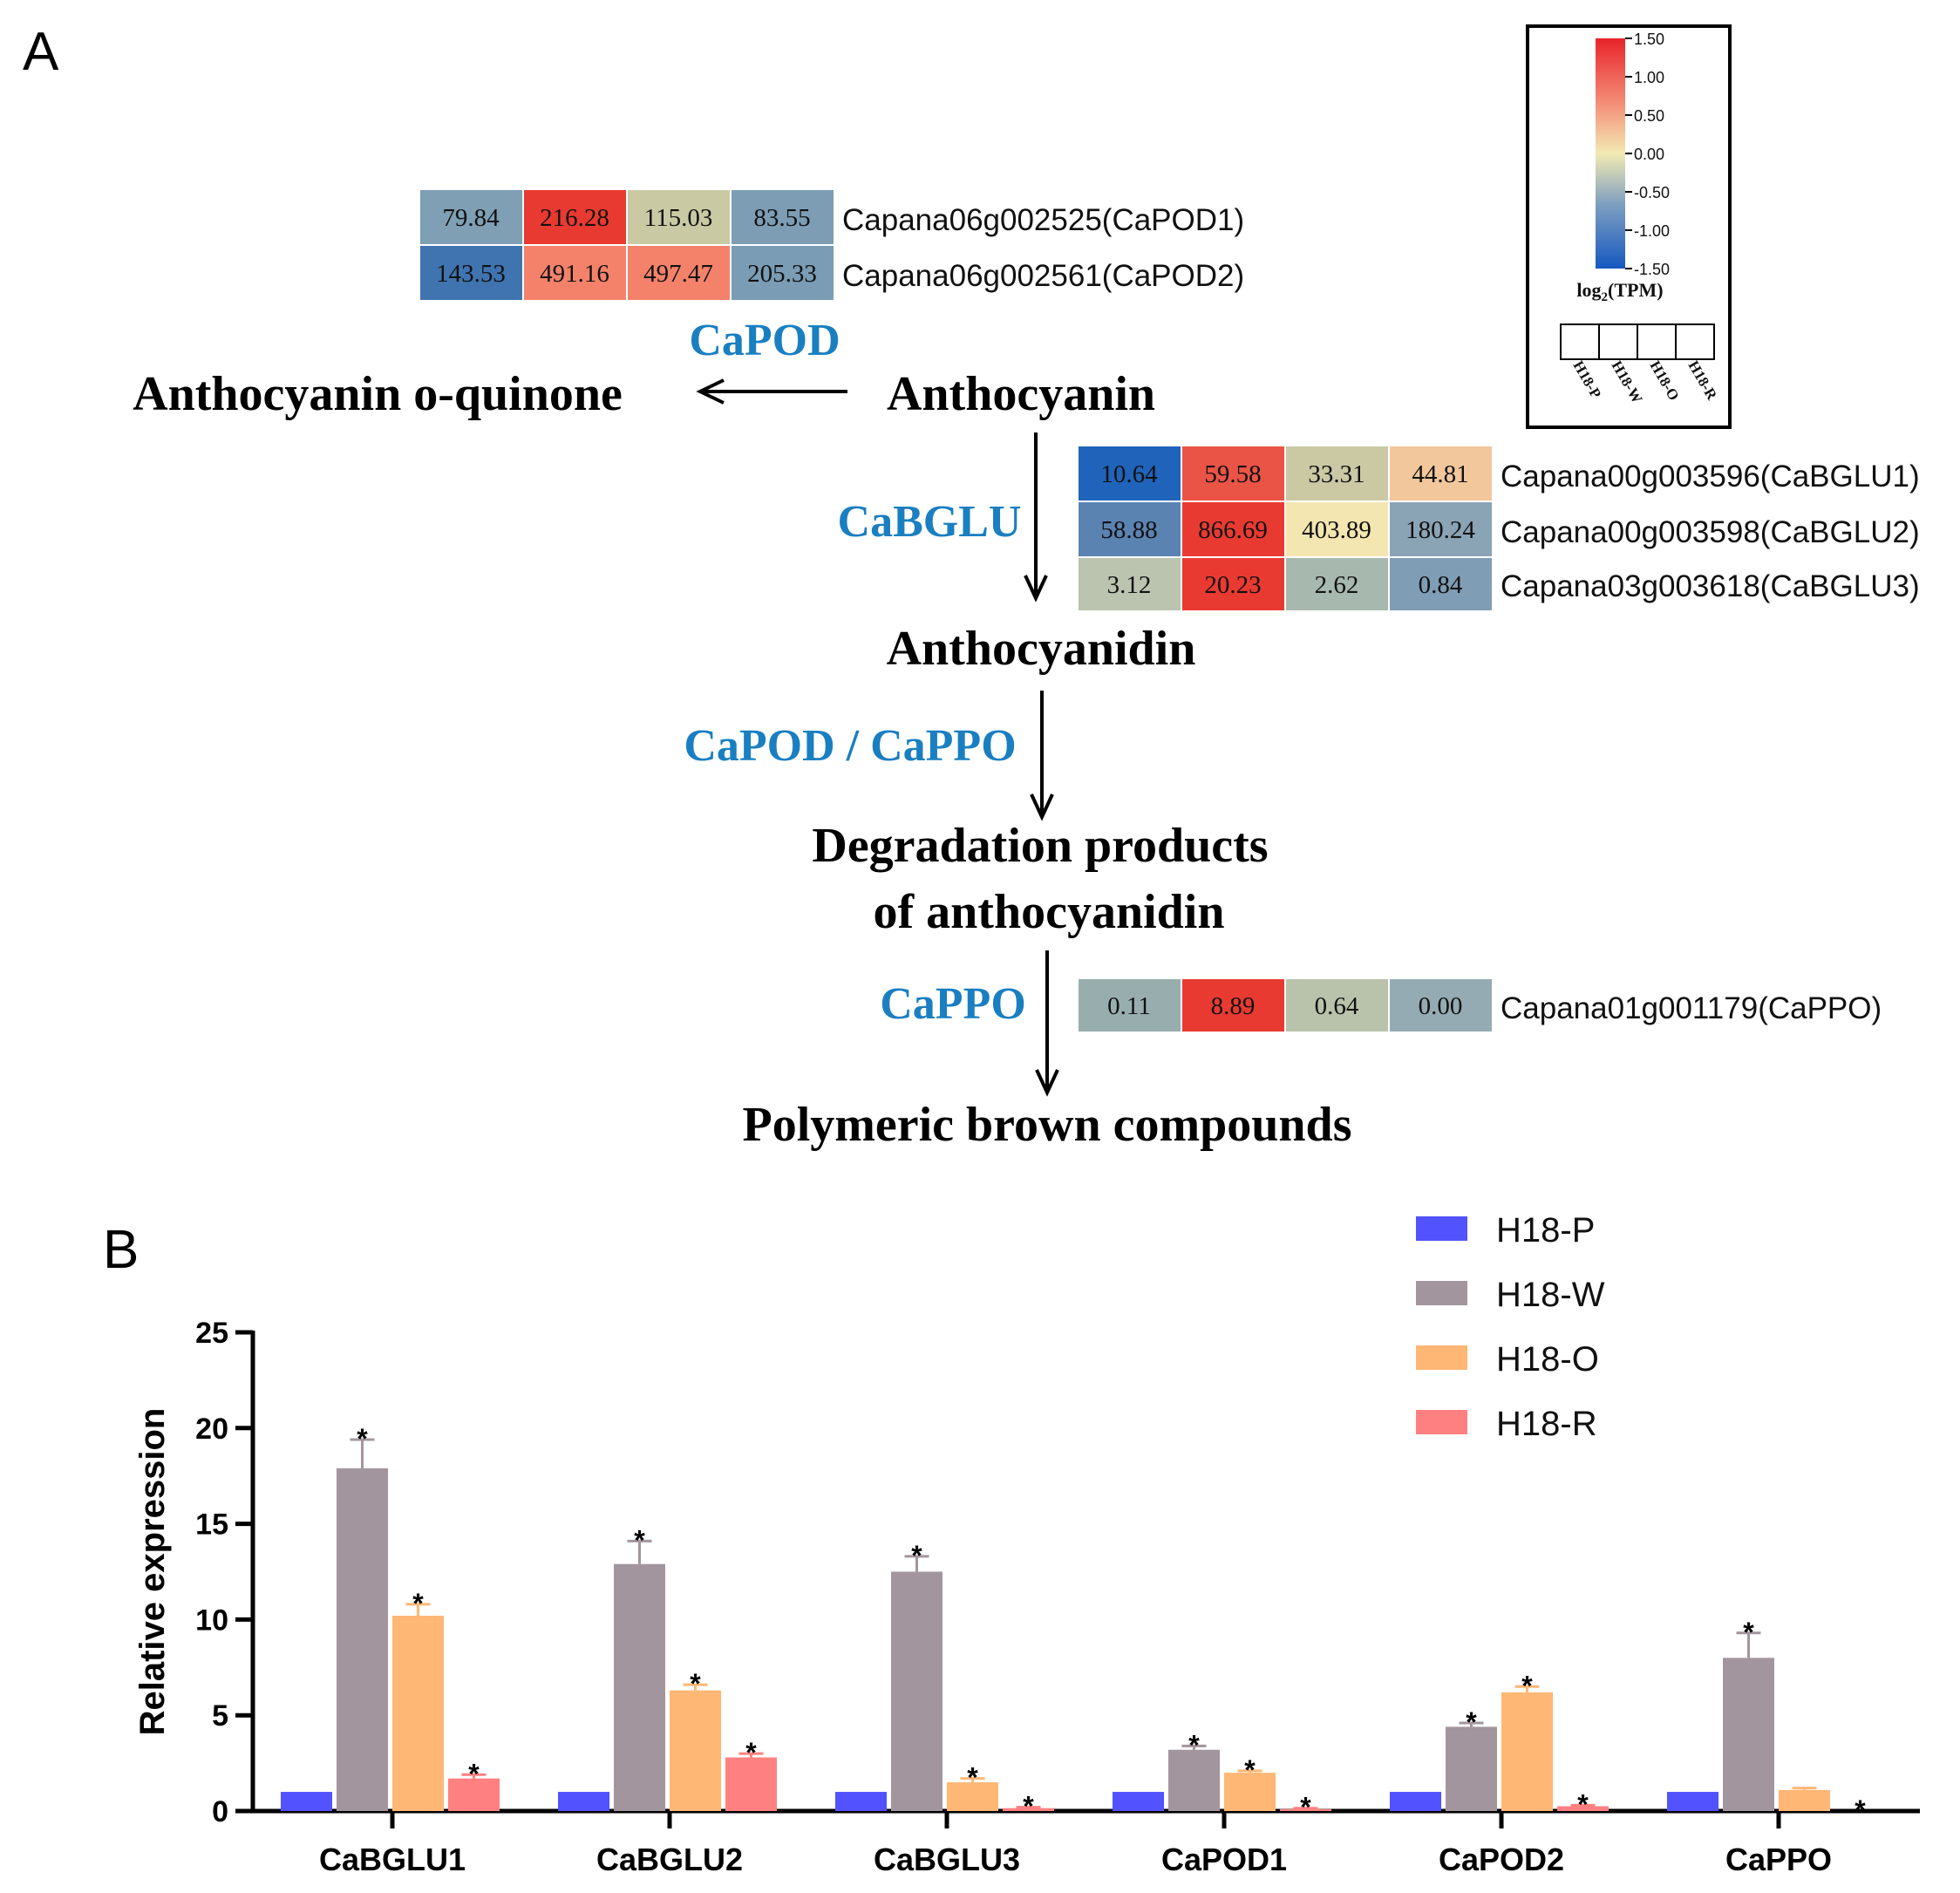 This screenshot has width=1960, height=1893. Describe the element at coordinates (1049, 912) in the screenshot. I see `compound-degradation-line2: of anthocyanidin` at that location.